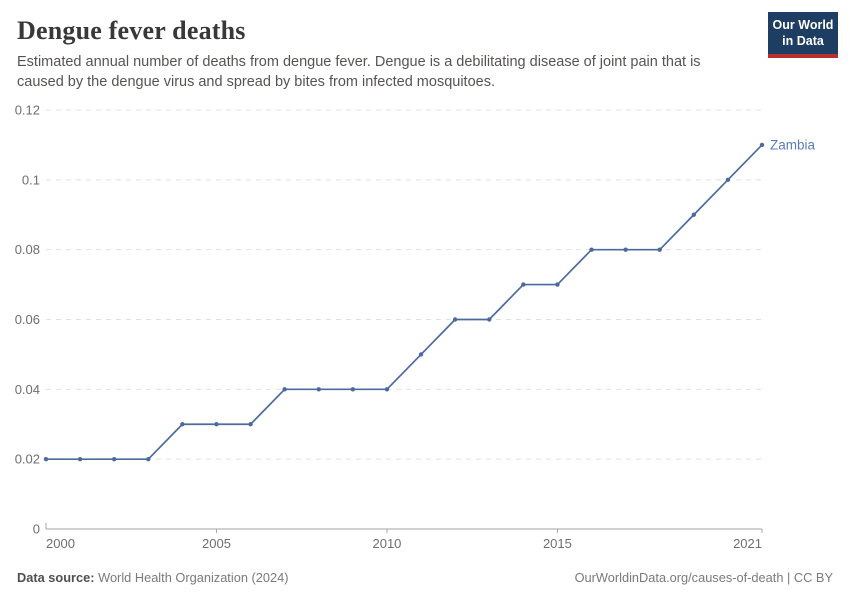  Describe the element at coordinates (27, 459) in the screenshot. I see `y-tick-label: 0.02` at that location.